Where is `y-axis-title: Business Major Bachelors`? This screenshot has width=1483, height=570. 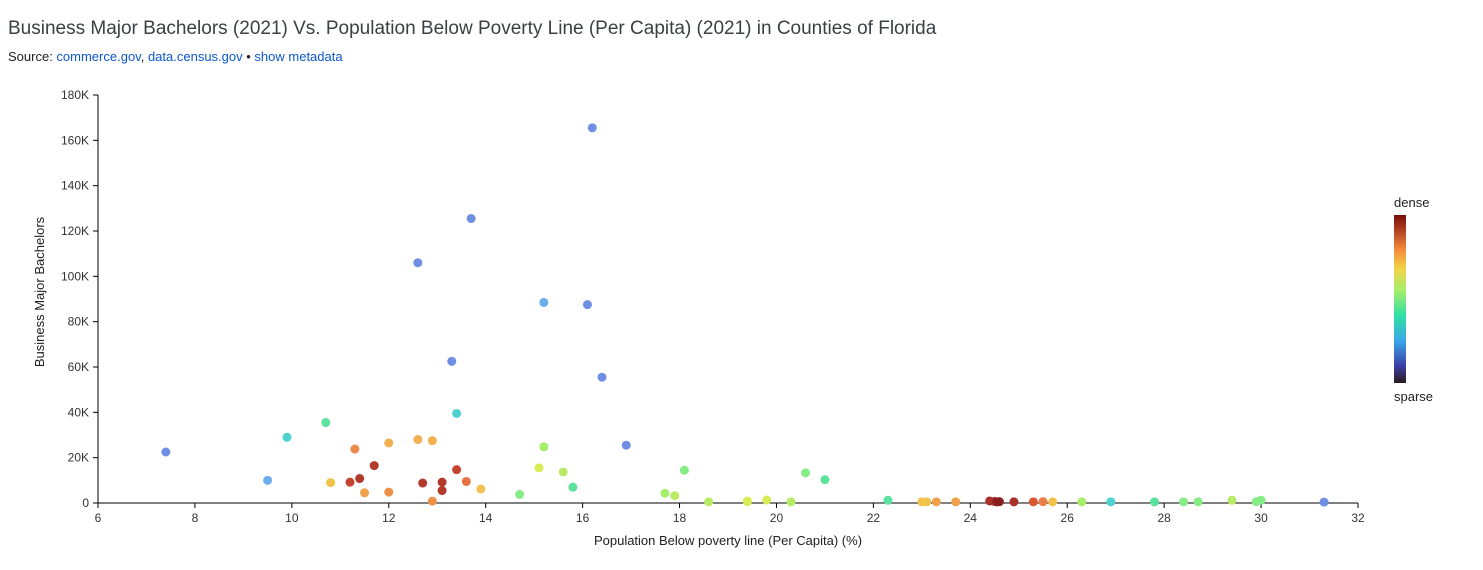 y-axis-title: Business Major Bachelors is located at coordinates (39, 291).